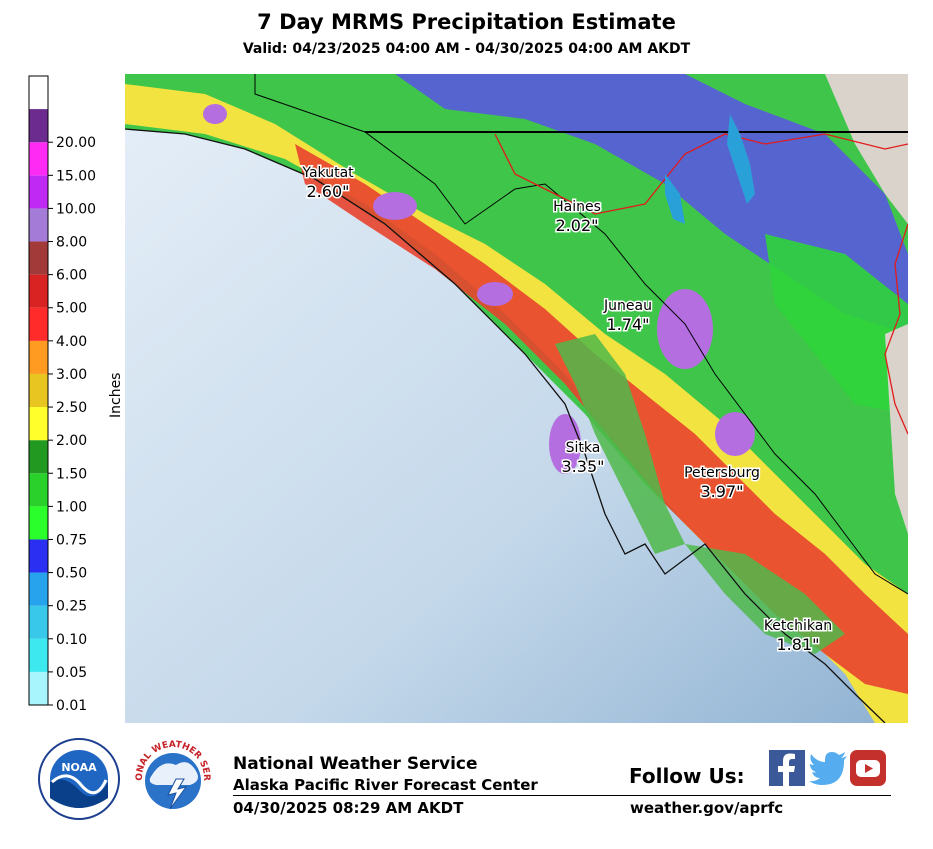 This screenshot has width=933, height=849. Describe the element at coordinates (71, 408) in the screenshot. I see `legend-tick-label: 2.50` at that location.